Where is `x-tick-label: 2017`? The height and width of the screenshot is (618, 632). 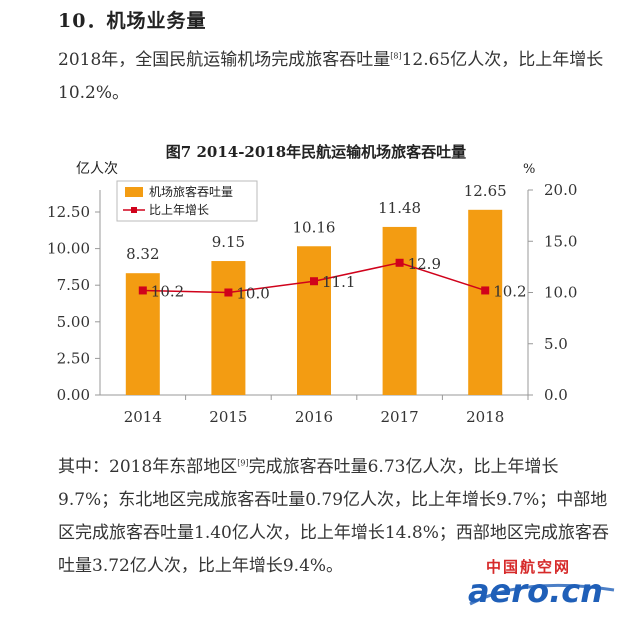 x-tick-label: 2017 is located at coordinates (400, 417).